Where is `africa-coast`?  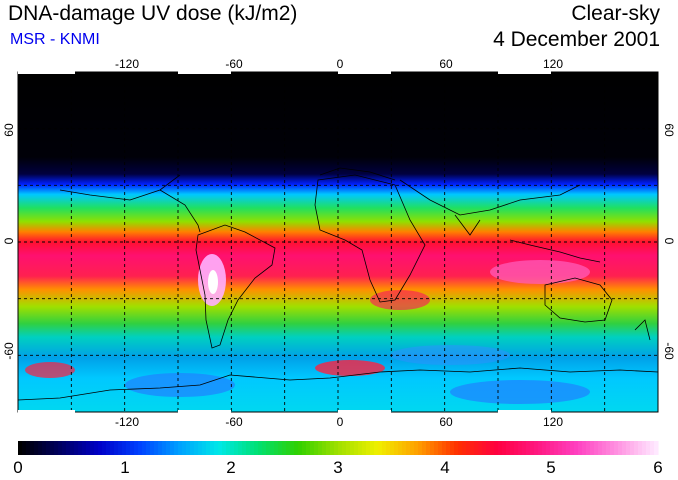 africa-coast is located at coordinates (370, 238).